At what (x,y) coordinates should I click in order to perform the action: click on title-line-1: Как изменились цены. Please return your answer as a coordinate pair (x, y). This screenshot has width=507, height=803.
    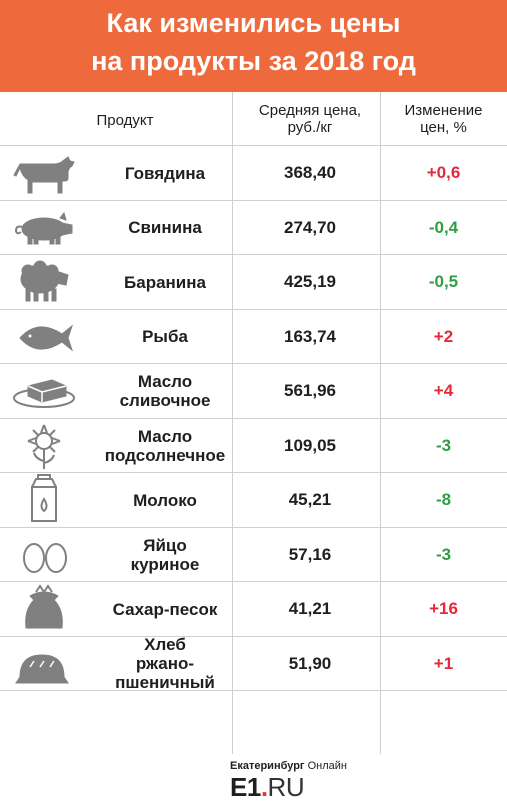
    Looking at the image, I should click on (253, 23).